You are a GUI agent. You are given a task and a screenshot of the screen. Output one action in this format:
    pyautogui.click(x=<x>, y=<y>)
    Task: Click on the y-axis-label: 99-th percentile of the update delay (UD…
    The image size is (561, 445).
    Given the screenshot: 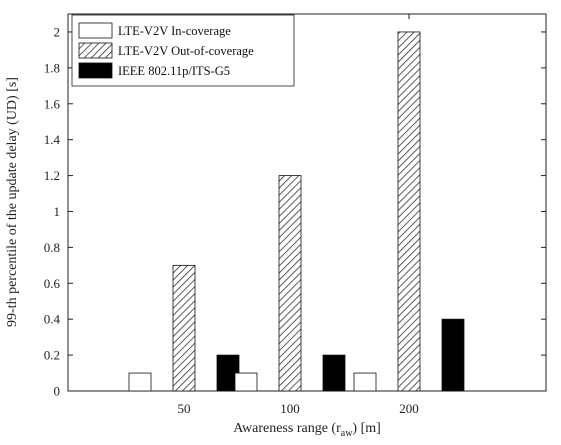 What is the action you would take?
    pyautogui.click(x=12, y=202)
    